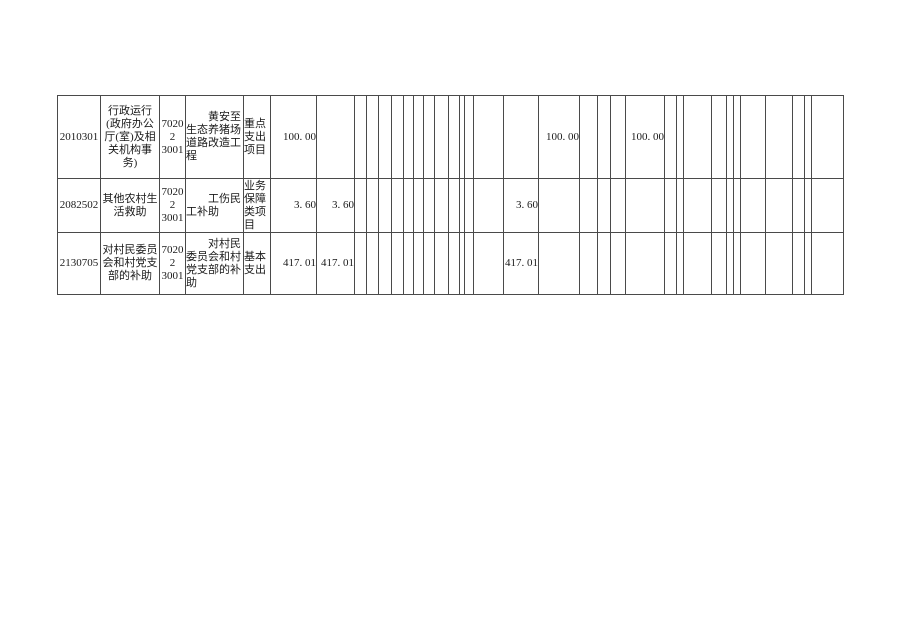 The width and height of the screenshot is (898, 635). What do you see at coordinates (214, 137) in the screenshot?
I see `project-name-cell: 黄安至生态养猪场道路改造工程` at bounding box center [214, 137].